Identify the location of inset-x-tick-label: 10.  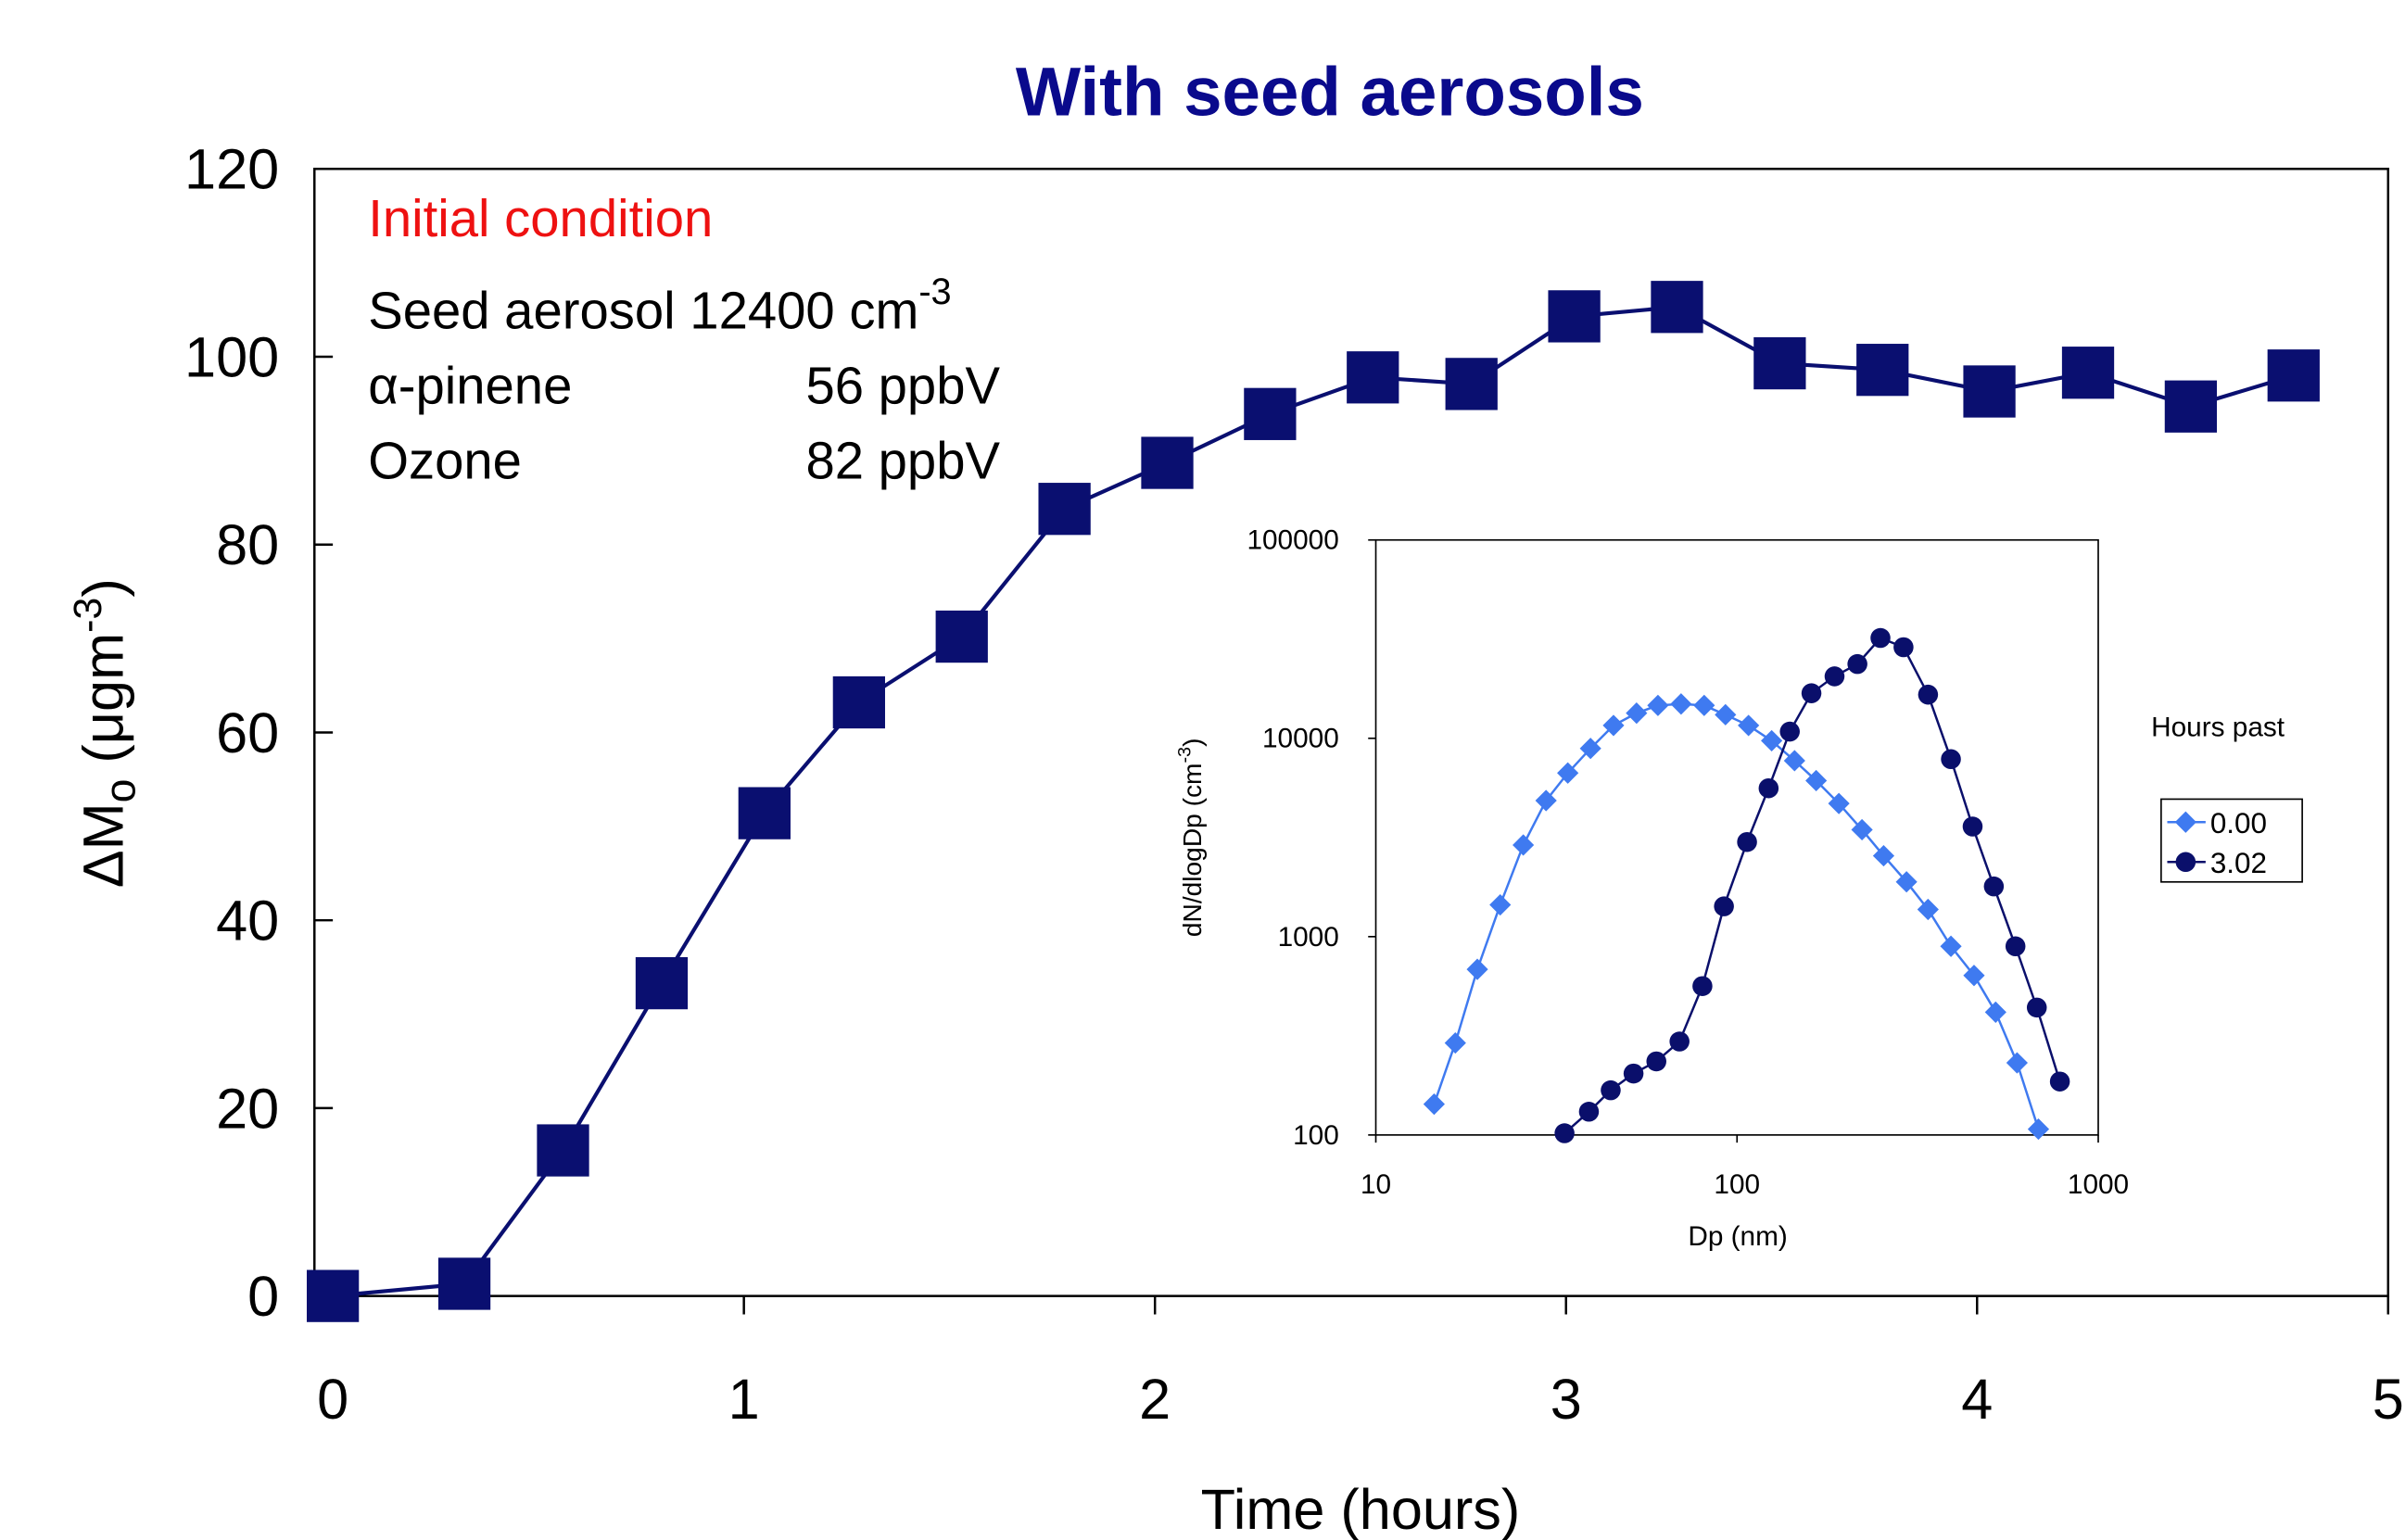
(1376, 1185).